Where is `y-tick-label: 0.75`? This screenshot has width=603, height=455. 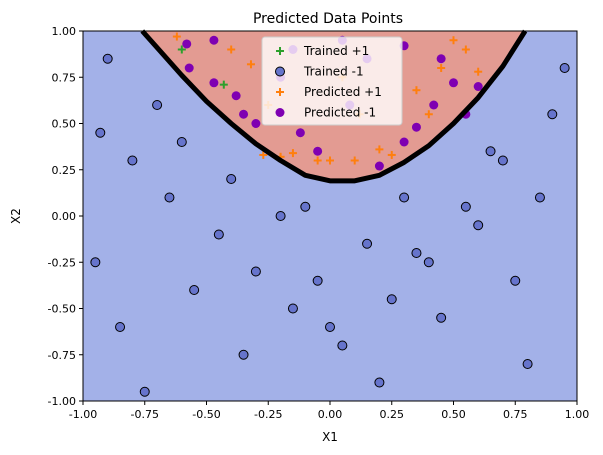 y-tick-label: 0.75 is located at coordinates (64, 77).